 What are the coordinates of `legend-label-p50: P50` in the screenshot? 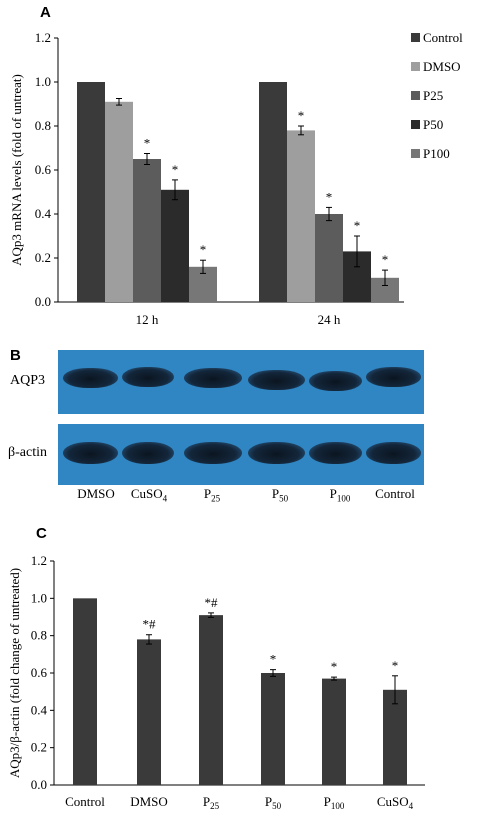 It's located at (433, 124).